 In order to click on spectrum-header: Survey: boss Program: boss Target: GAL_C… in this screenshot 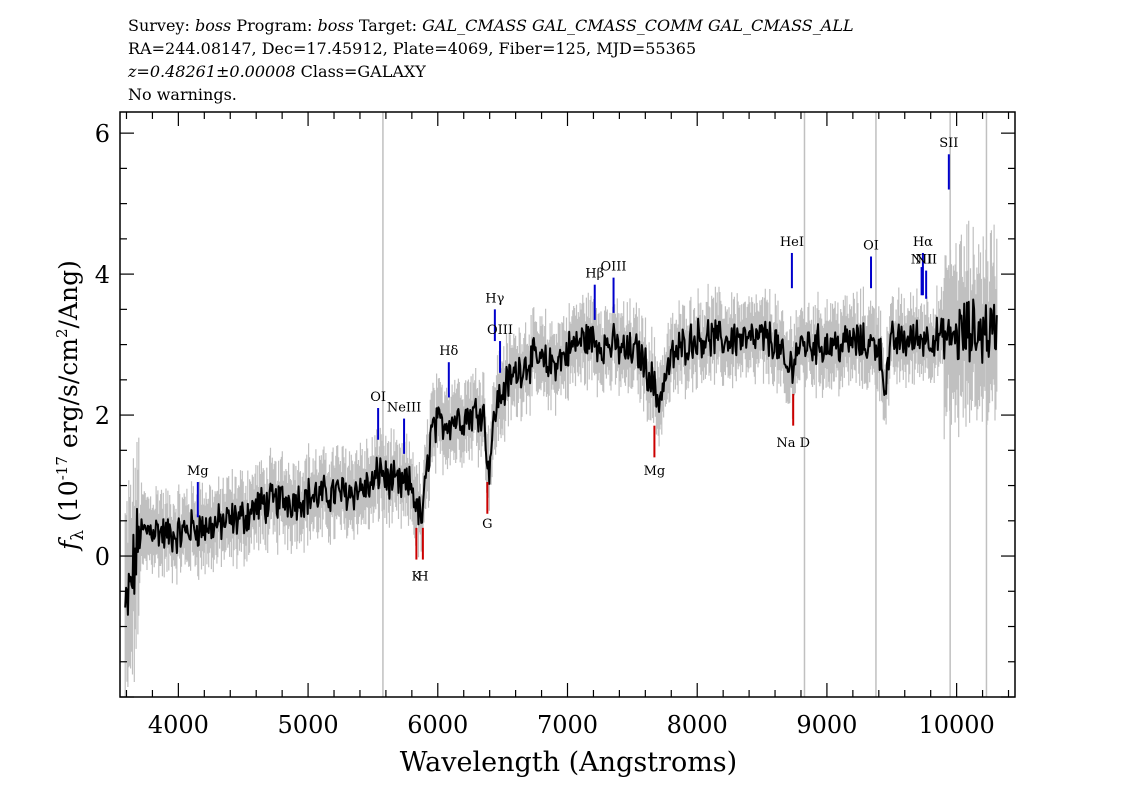, I will do `click(491, 60)`.